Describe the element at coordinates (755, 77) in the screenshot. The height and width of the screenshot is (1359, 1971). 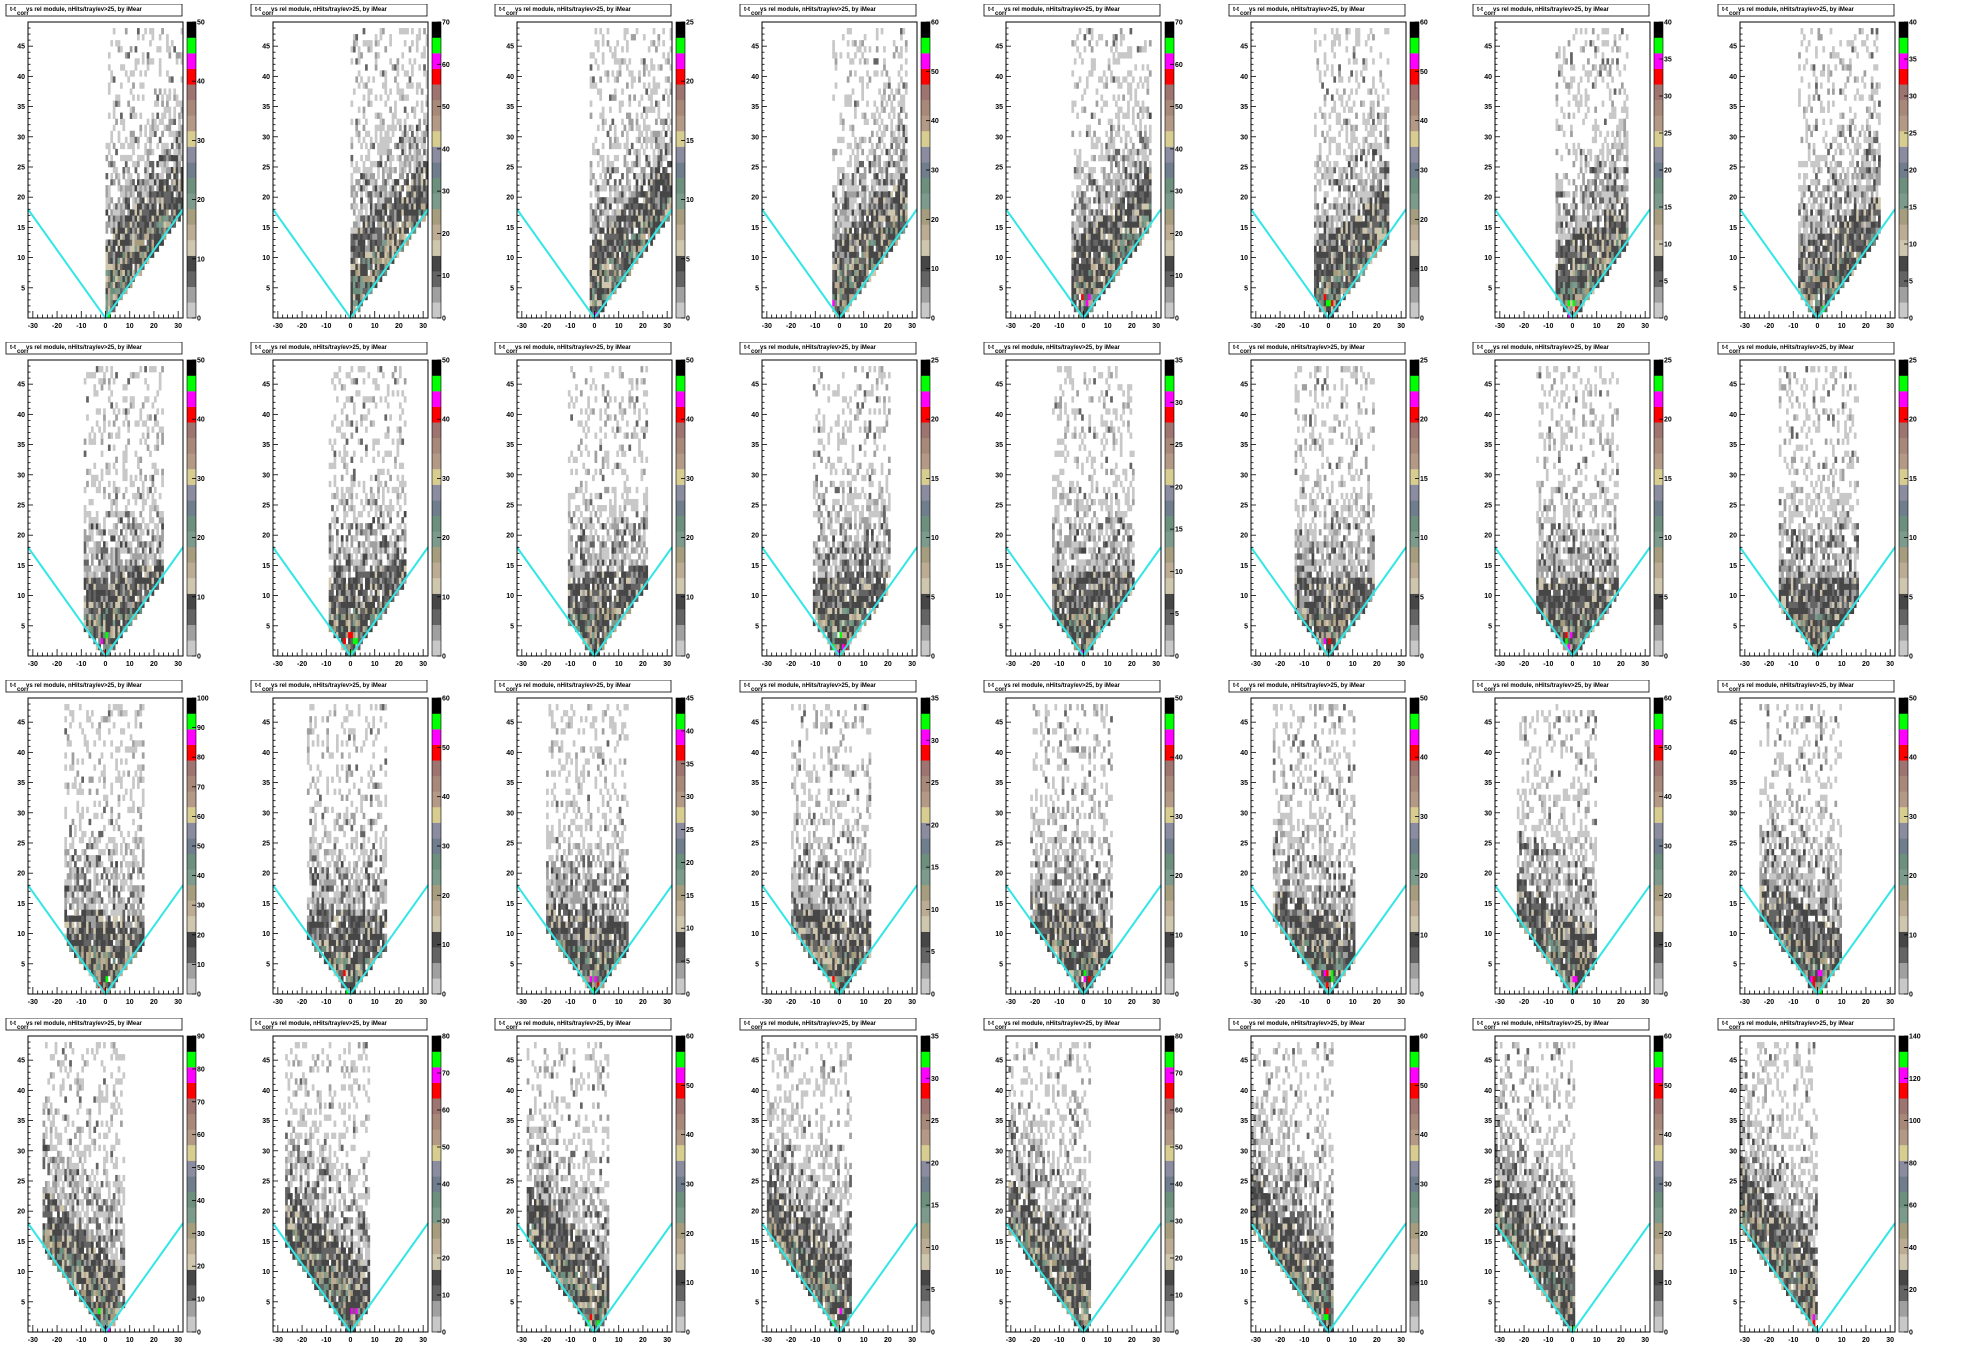
I see `y-tick-label: 40` at that location.